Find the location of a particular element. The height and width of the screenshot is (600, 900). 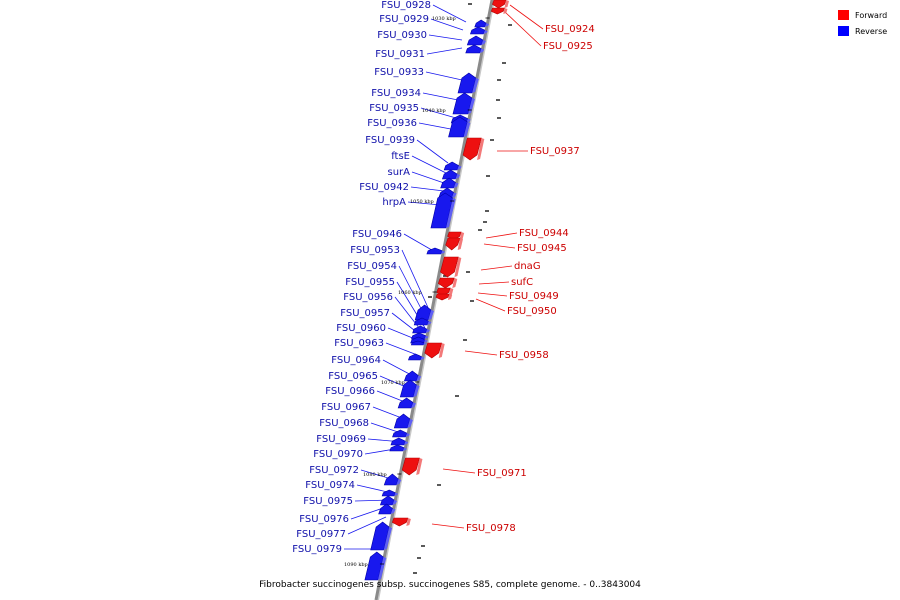

gene-label: FSU_0933 is located at coordinates (399, 72).